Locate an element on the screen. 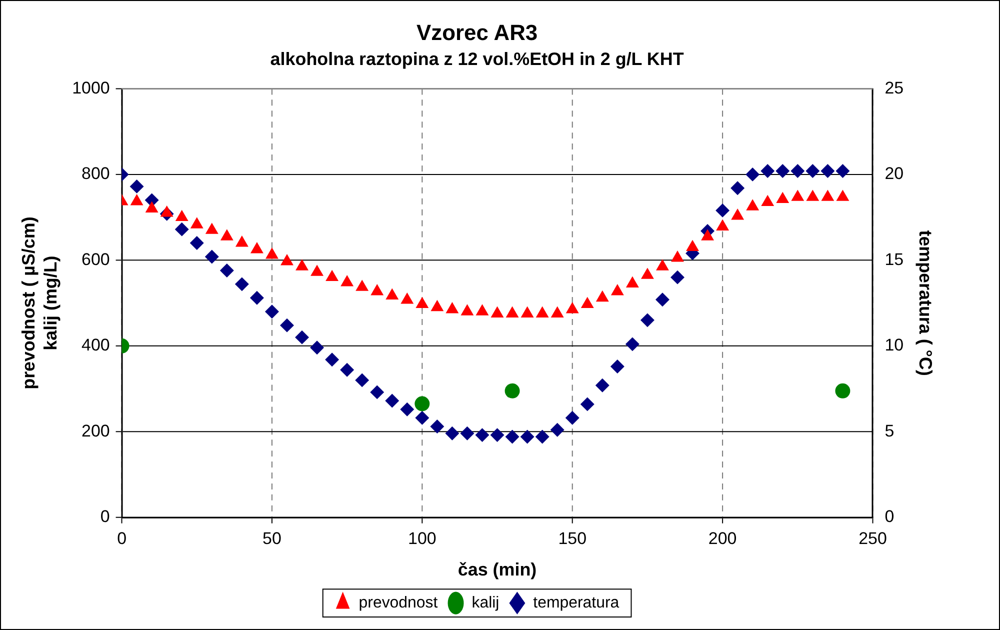 The width and height of the screenshot is (1000, 630). y2-tick-label: 10 is located at coordinates (894, 345).